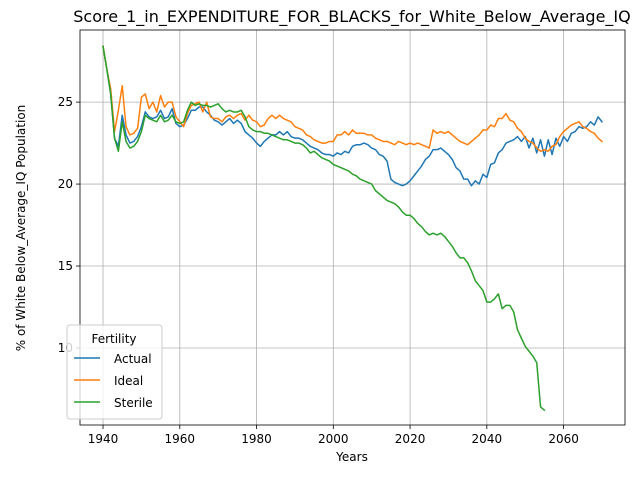  What do you see at coordinates (65, 184) in the screenshot?
I see `y-tick-label: 20` at bounding box center [65, 184].